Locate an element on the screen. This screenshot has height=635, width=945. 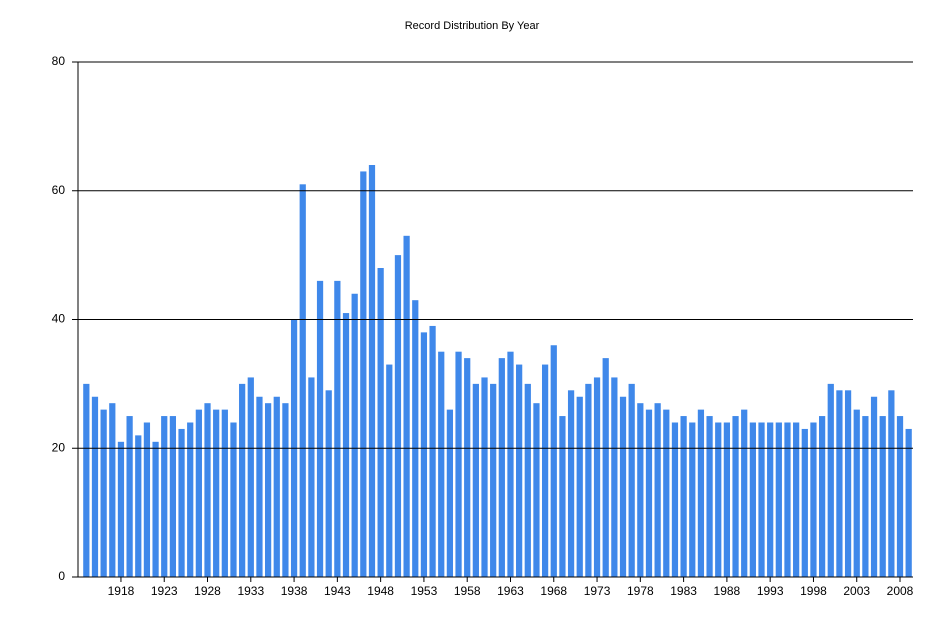
x-tick-label: 2008 is located at coordinates (900, 591).